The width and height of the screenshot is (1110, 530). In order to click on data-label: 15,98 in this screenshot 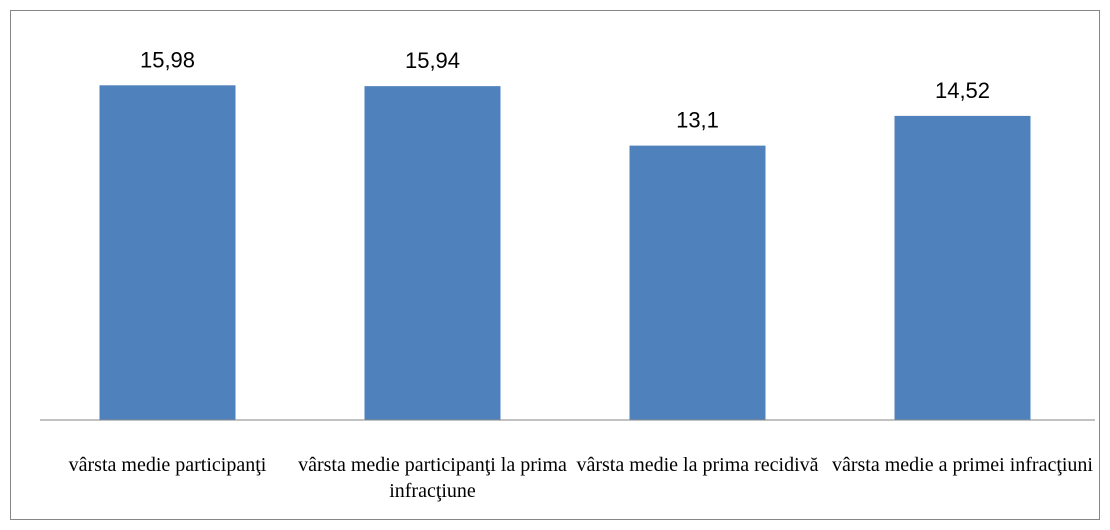, I will do `click(167, 59)`.